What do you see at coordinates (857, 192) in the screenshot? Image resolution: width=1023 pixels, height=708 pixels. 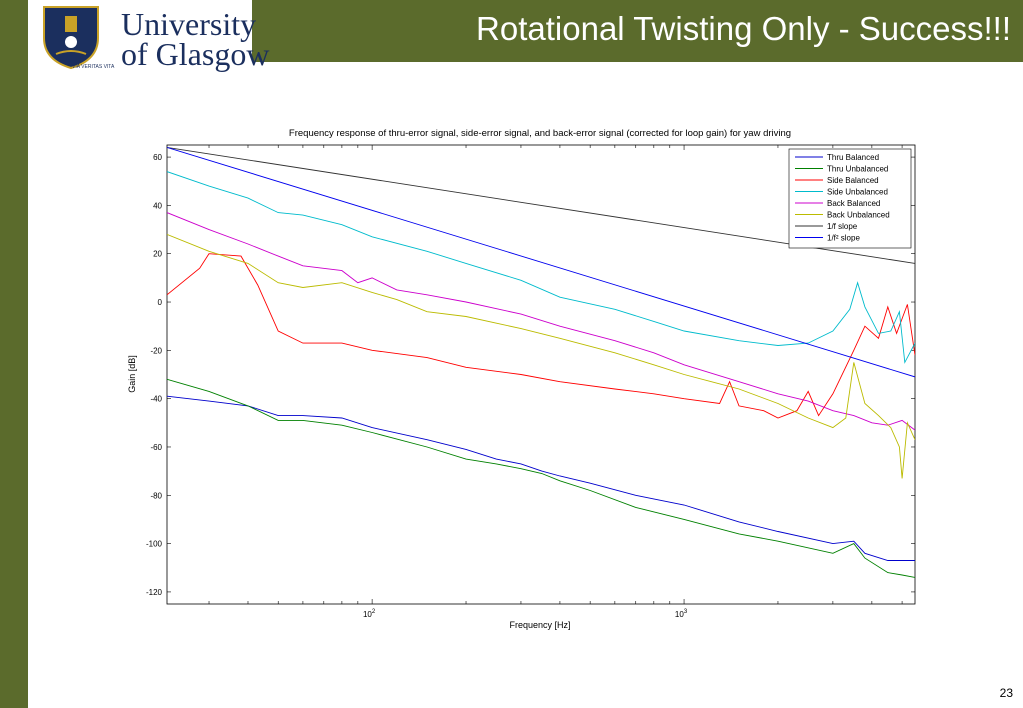 I see `legend-entry-label: Side Unbalanced` at bounding box center [857, 192].